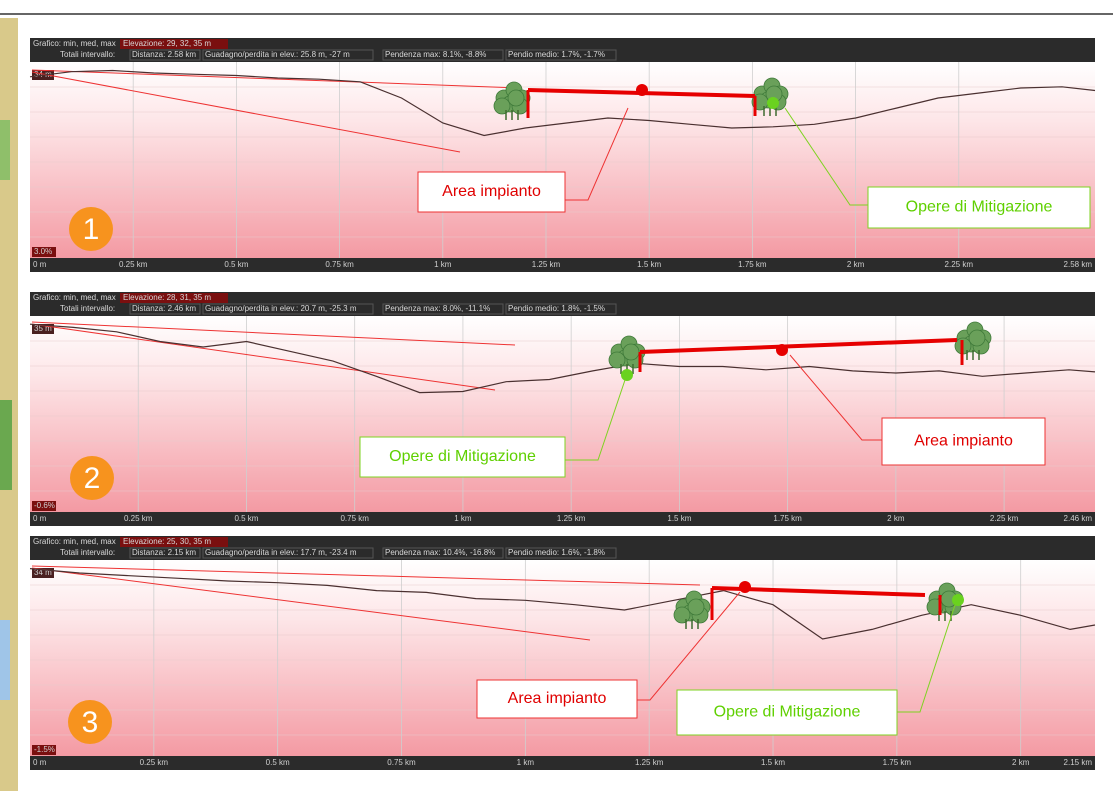  What do you see at coordinates (167, 43) in the screenshot?
I see `elevation: Elevazione: 29, 32, 35 m` at bounding box center [167, 43].